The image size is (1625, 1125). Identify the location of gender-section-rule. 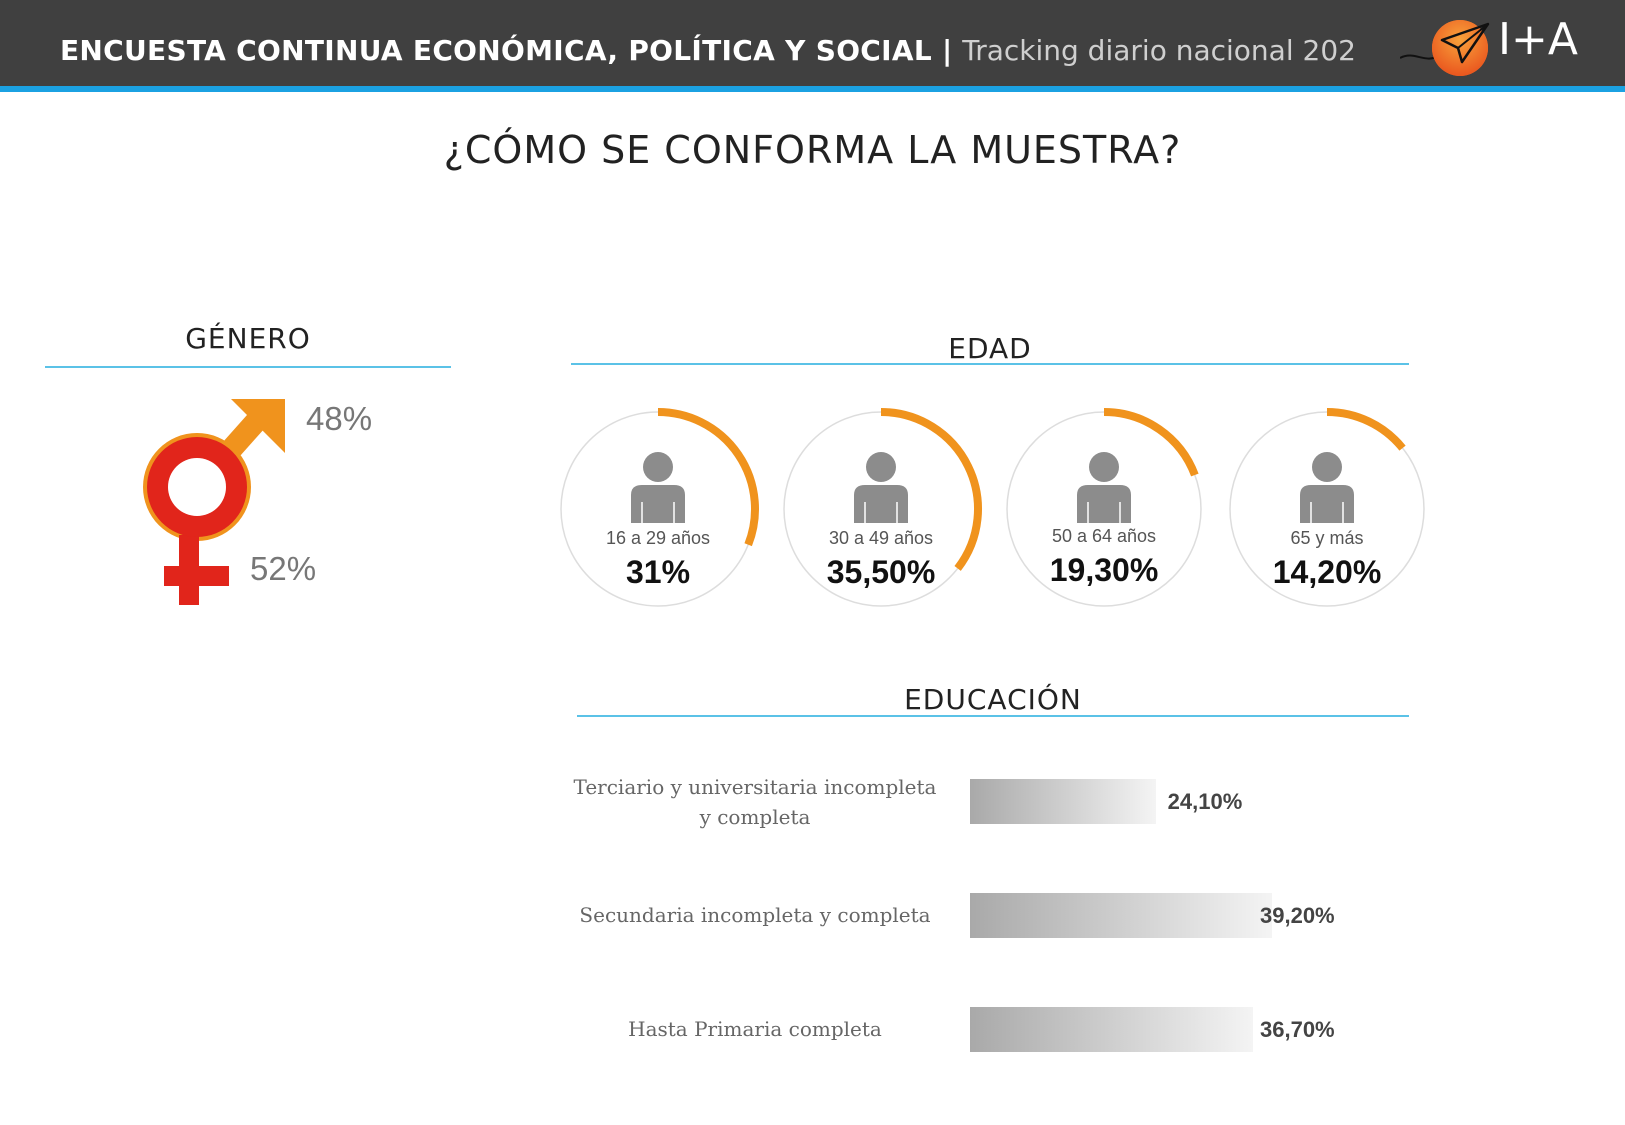
(248, 367).